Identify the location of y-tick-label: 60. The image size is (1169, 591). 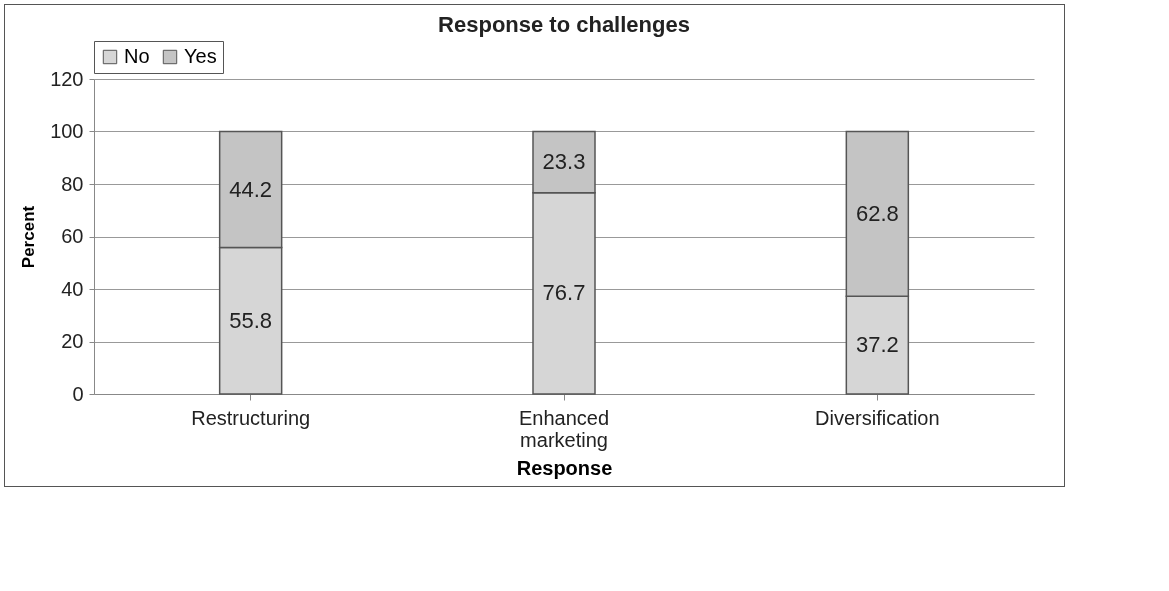
(72, 236).